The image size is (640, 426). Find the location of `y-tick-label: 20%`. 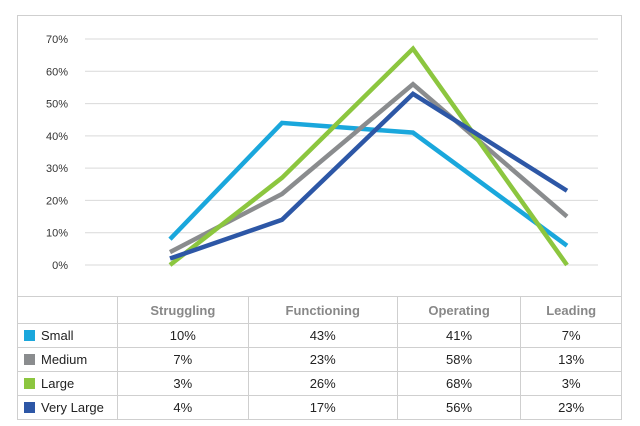

y-tick-label: 20% is located at coordinates (57, 201).